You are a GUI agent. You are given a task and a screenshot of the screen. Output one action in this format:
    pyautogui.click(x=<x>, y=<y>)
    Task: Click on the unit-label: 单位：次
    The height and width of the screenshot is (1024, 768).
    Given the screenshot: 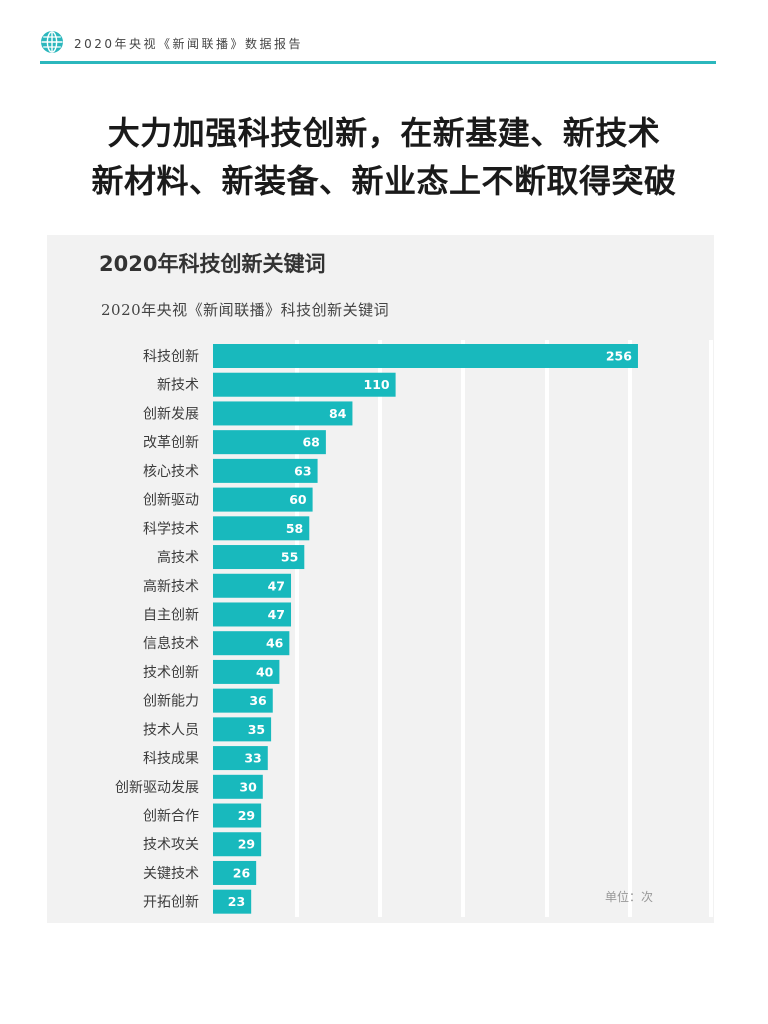 What is the action you would take?
    pyautogui.click(x=629, y=896)
    